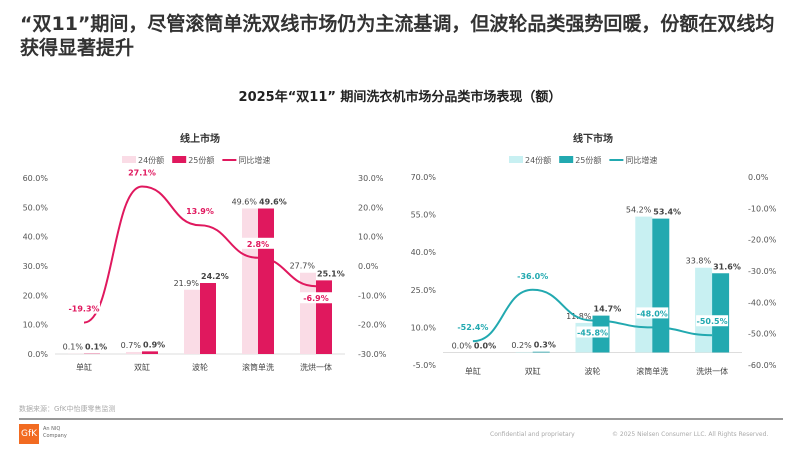  I want to click on legend-label: 同比增速, so click(641, 160).